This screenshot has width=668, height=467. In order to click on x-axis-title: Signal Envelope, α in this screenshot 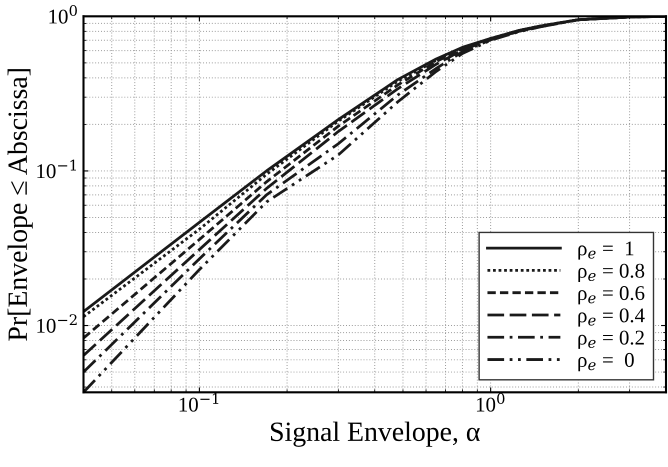, I will do `click(375, 434)`.